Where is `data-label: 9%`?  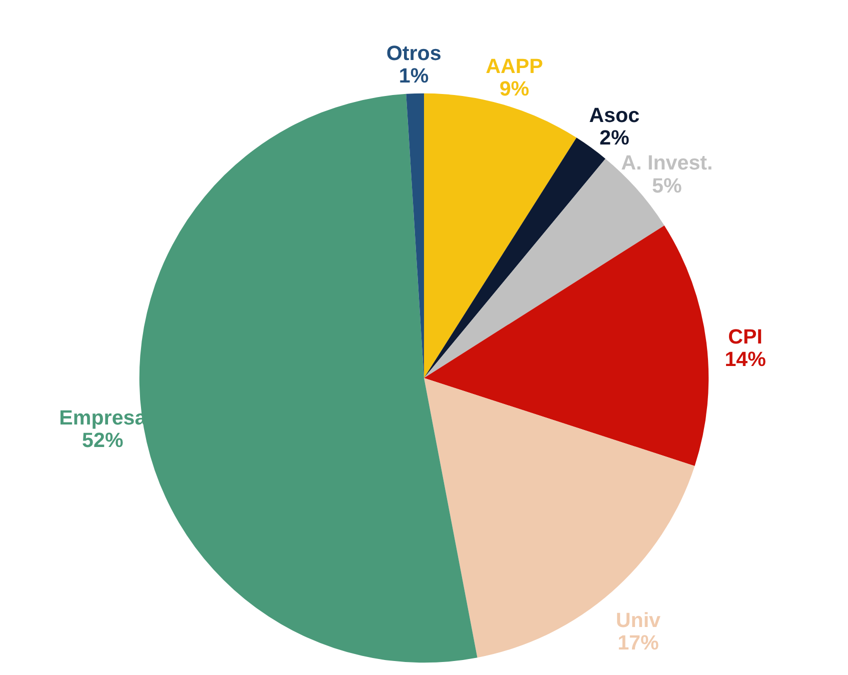
data-label: 9% is located at coordinates (514, 88).